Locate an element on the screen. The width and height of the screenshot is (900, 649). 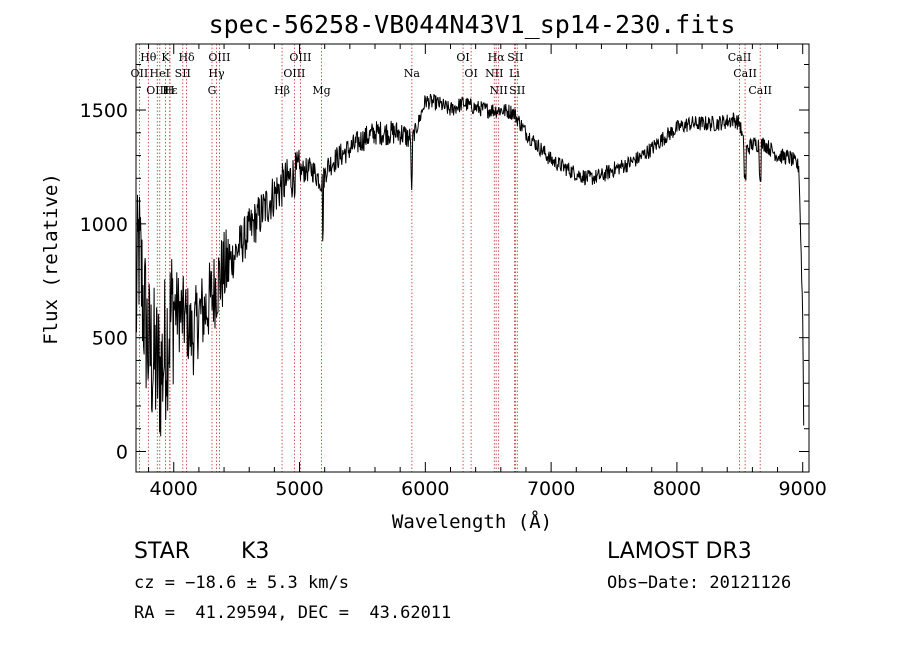
object-class: STAR is located at coordinates (162, 551).